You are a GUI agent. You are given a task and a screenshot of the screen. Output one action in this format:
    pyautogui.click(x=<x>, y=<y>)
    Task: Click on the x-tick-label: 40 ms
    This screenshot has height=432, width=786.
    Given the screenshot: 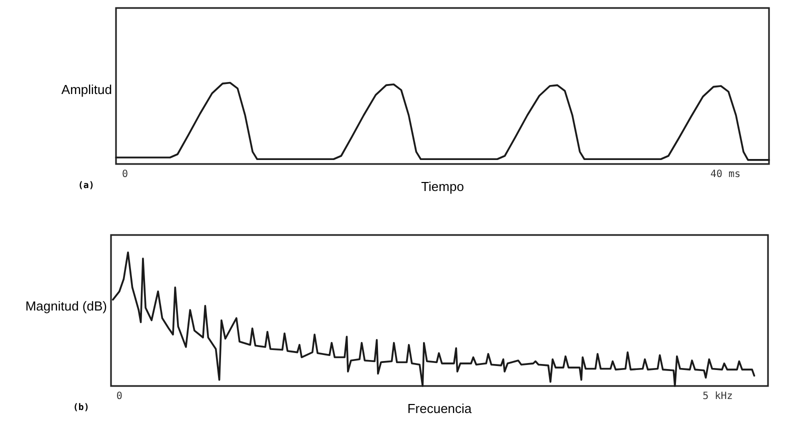 What is the action you would take?
    pyautogui.click(x=725, y=174)
    